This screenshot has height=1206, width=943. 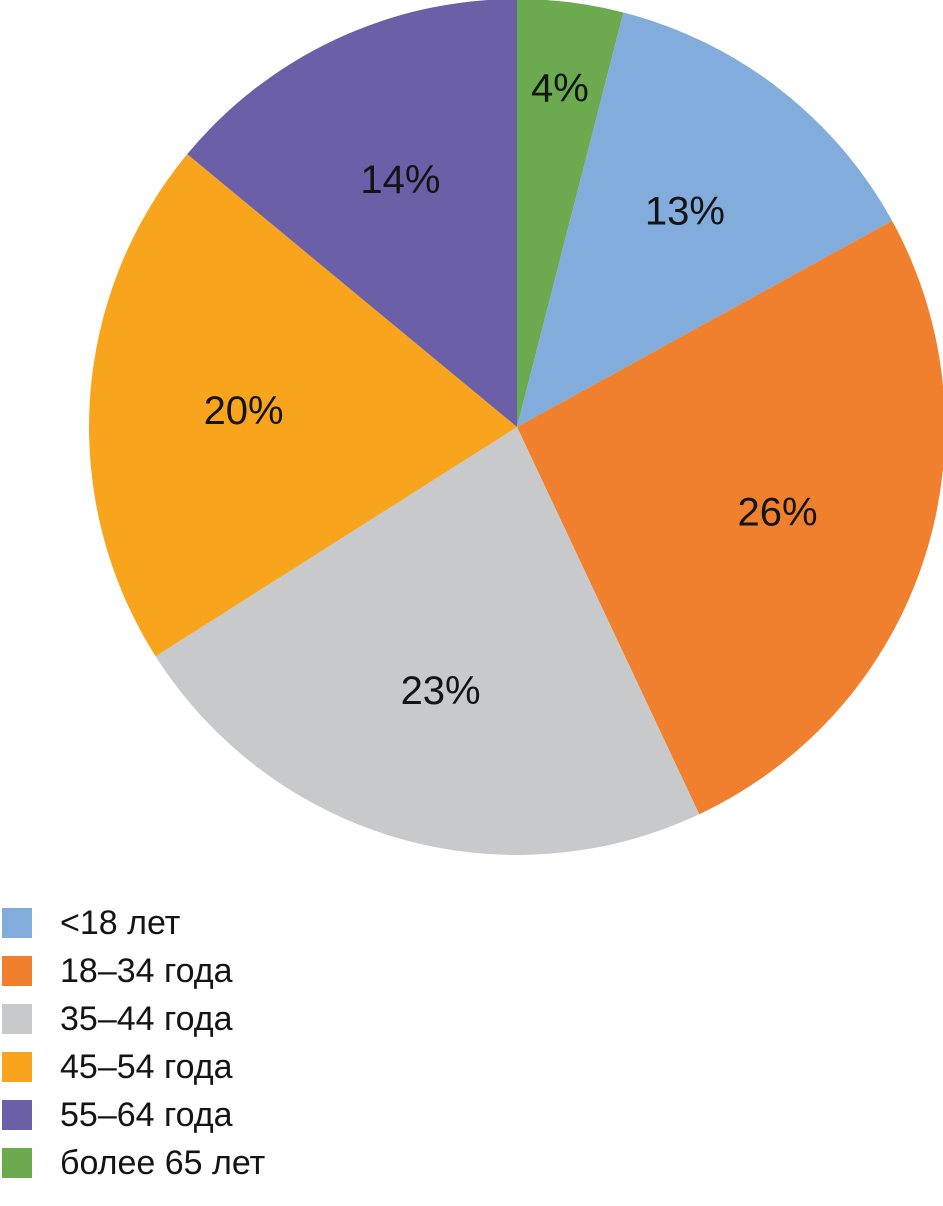 I want to click on legend-item: 45–54 года, so click(x=133, y=1067).